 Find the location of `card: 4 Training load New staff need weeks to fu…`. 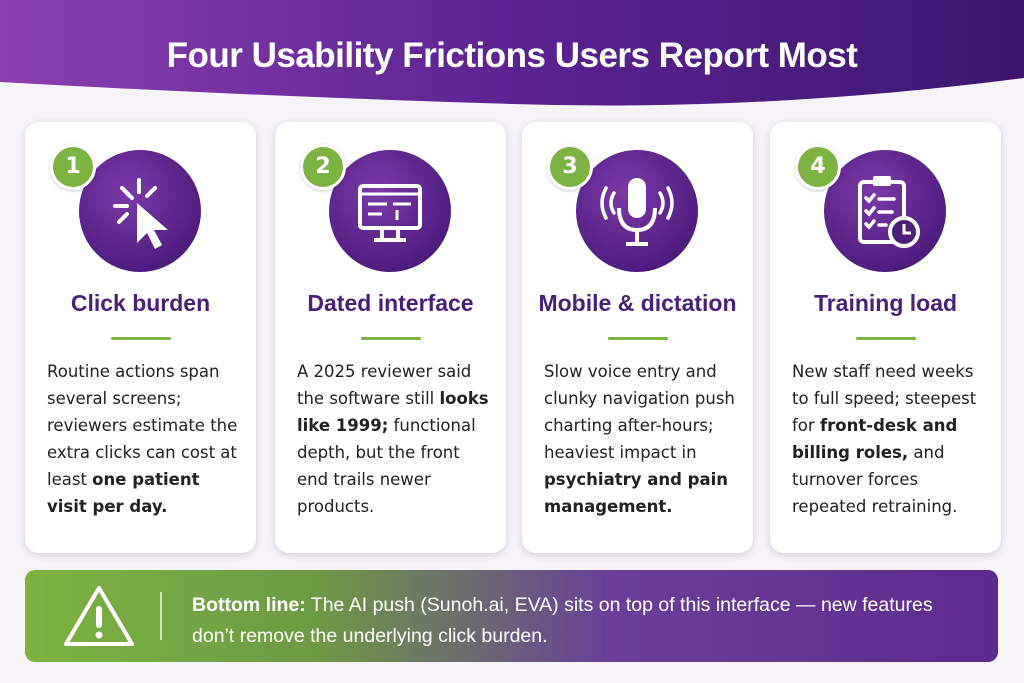

card: 4 Training load New staff need weeks to fu… is located at coordinates (885, 337).